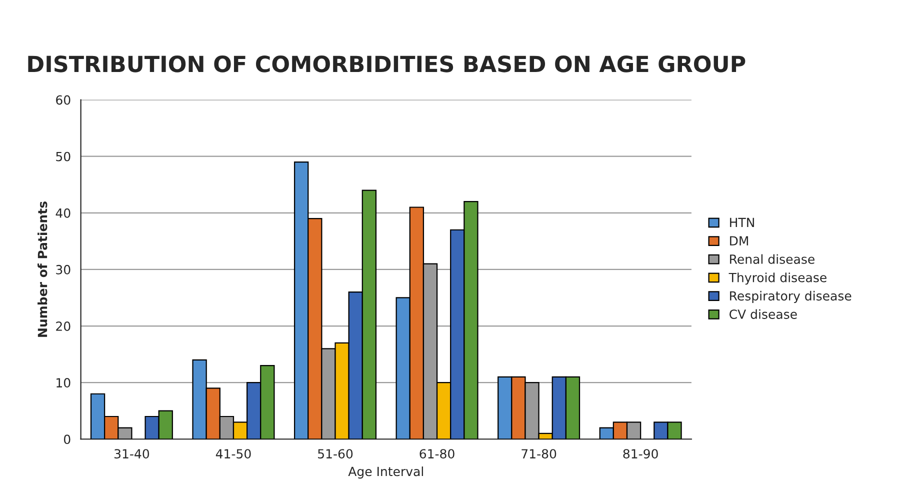 The image size is (898, 499). What do you see at coordinates (132, 454) in the screenshot?
I see `x-tick-label: 31-40` at bounding box center [132, 454].